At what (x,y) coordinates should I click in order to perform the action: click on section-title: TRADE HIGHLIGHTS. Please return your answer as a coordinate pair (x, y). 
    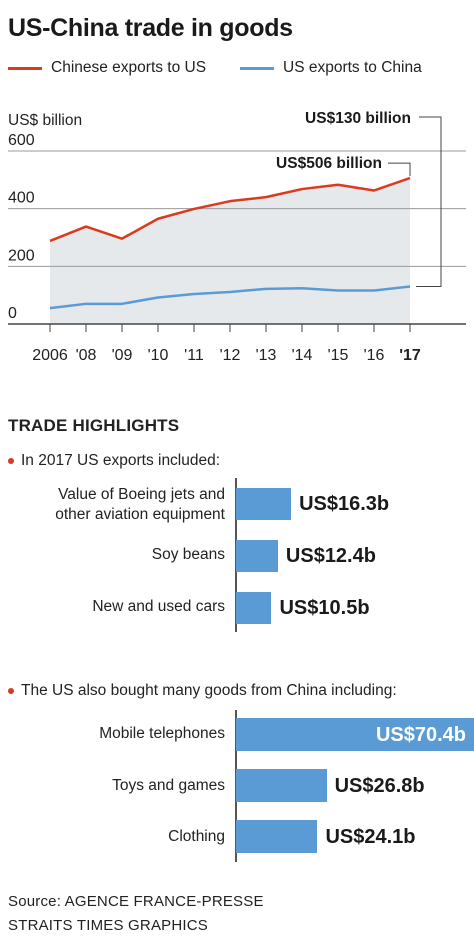
    Looking at the image, I should click on (94, 425).